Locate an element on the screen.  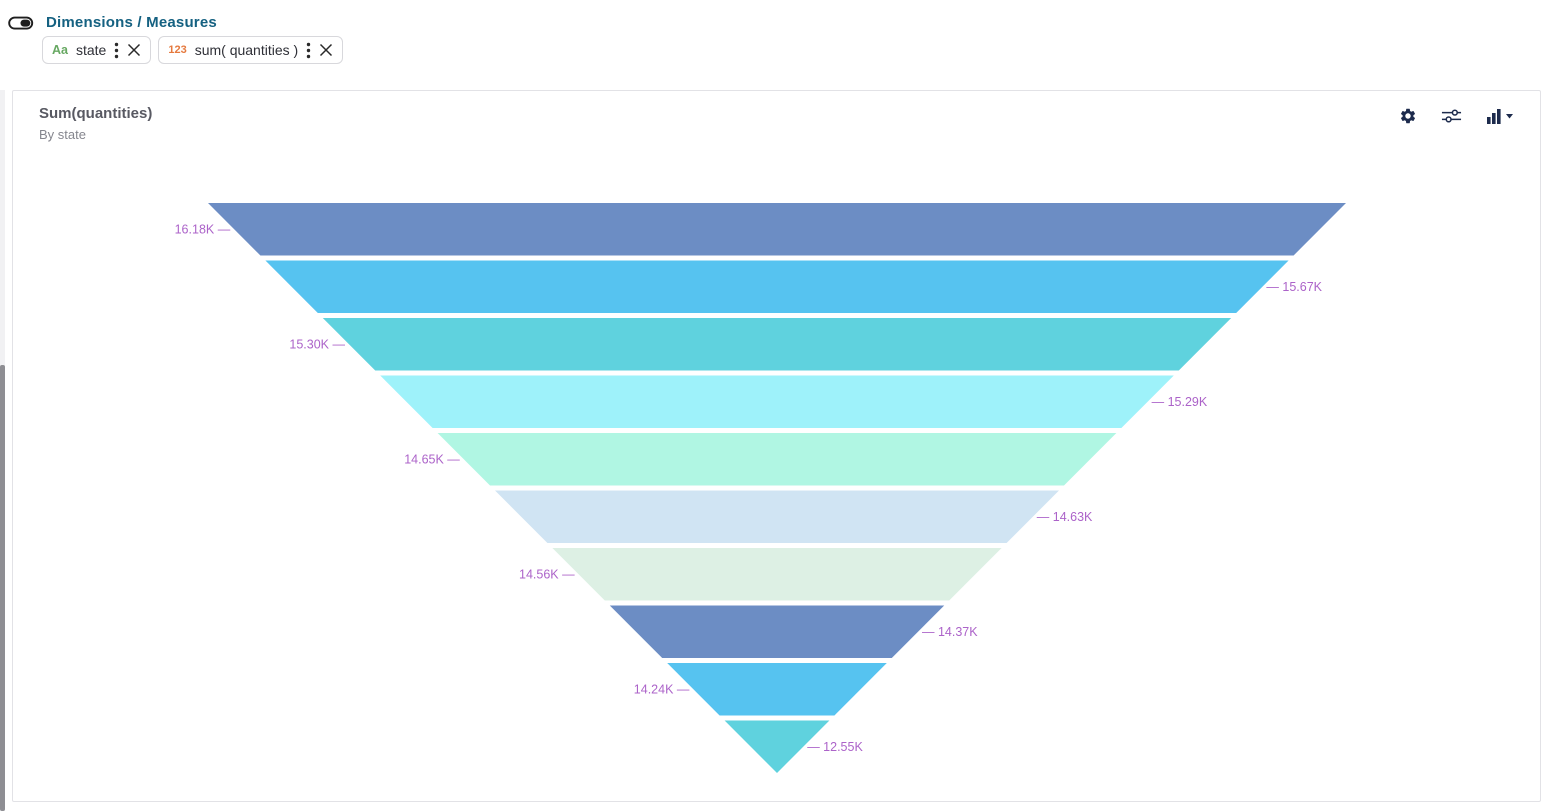
funnel-value-label: — 14.37K is located at coordinates (950, 632).